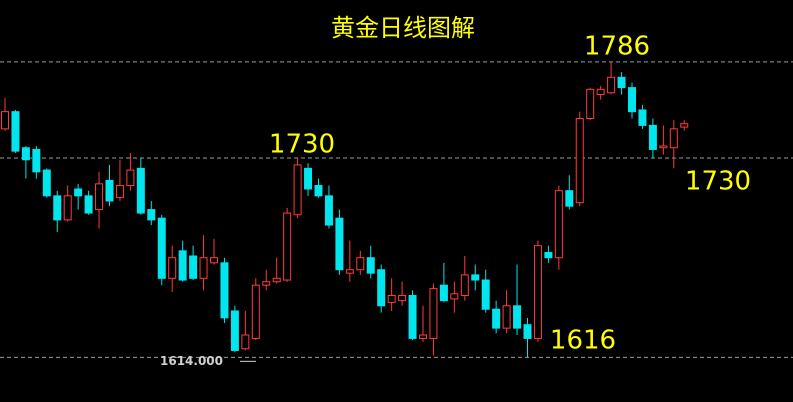  I want to click on annotation: 1616, so click(583, 341).